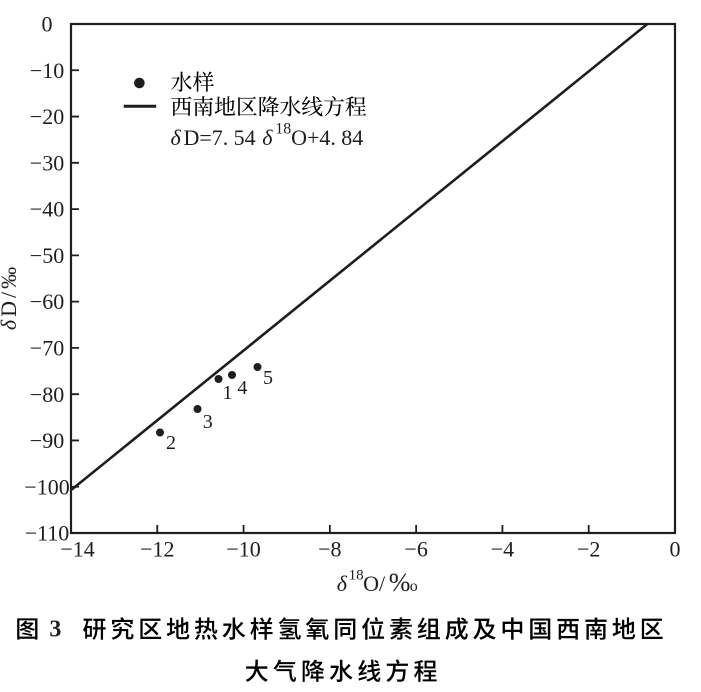 This screenshot has width=701, height=692. Describe the element at coordinates (47, 162) in the screenshot. I see `svg-text: −30` at that location.